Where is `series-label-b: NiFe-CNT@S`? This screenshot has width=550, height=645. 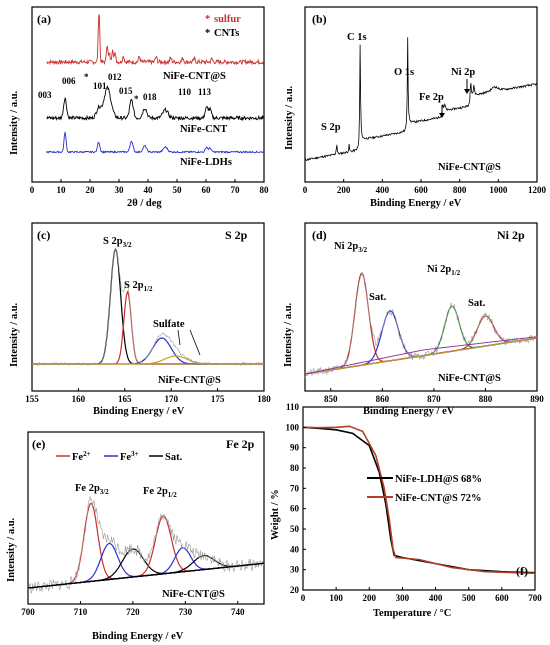 series-label-b: NiFe-CNT@S is located at coordinates (469, 167).